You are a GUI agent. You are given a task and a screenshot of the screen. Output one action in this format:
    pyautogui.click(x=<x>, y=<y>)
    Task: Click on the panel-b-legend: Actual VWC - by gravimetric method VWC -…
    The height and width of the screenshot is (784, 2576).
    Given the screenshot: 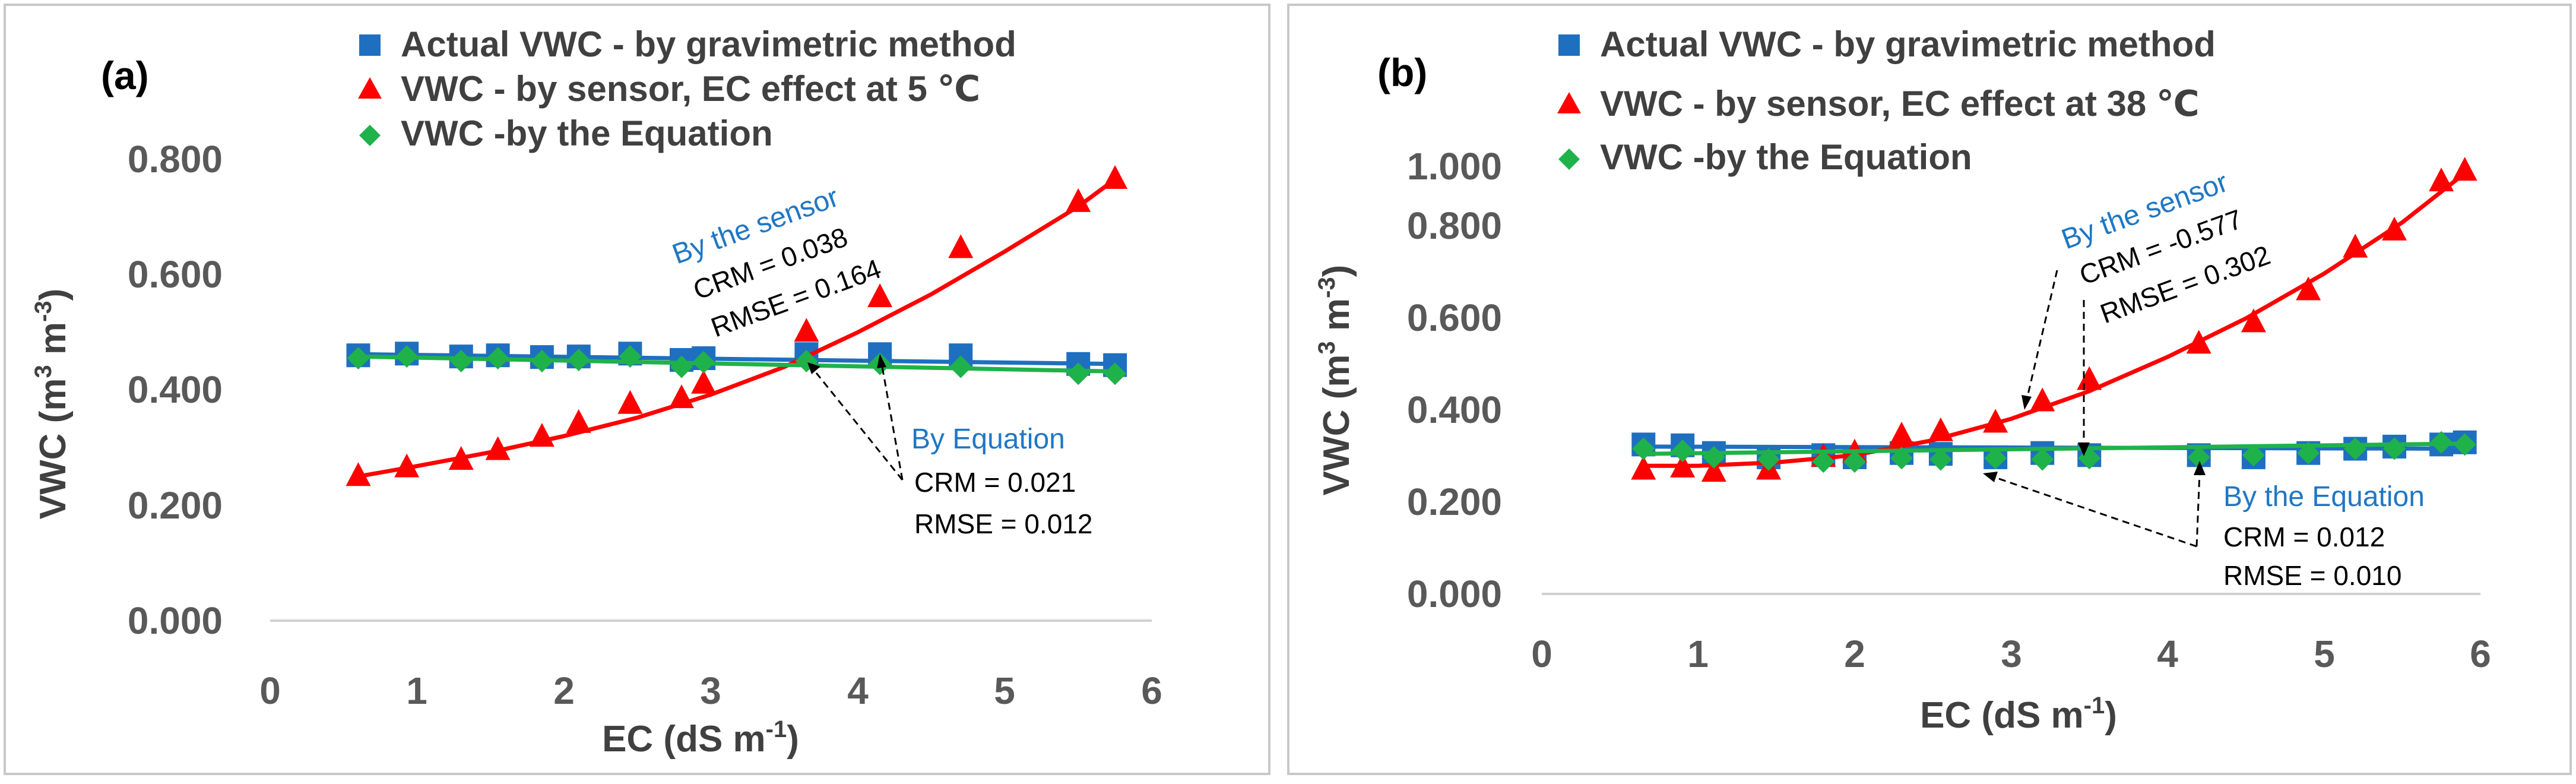 What is the action you would take?
    pyautogui.click(x=1886, y=101)
    